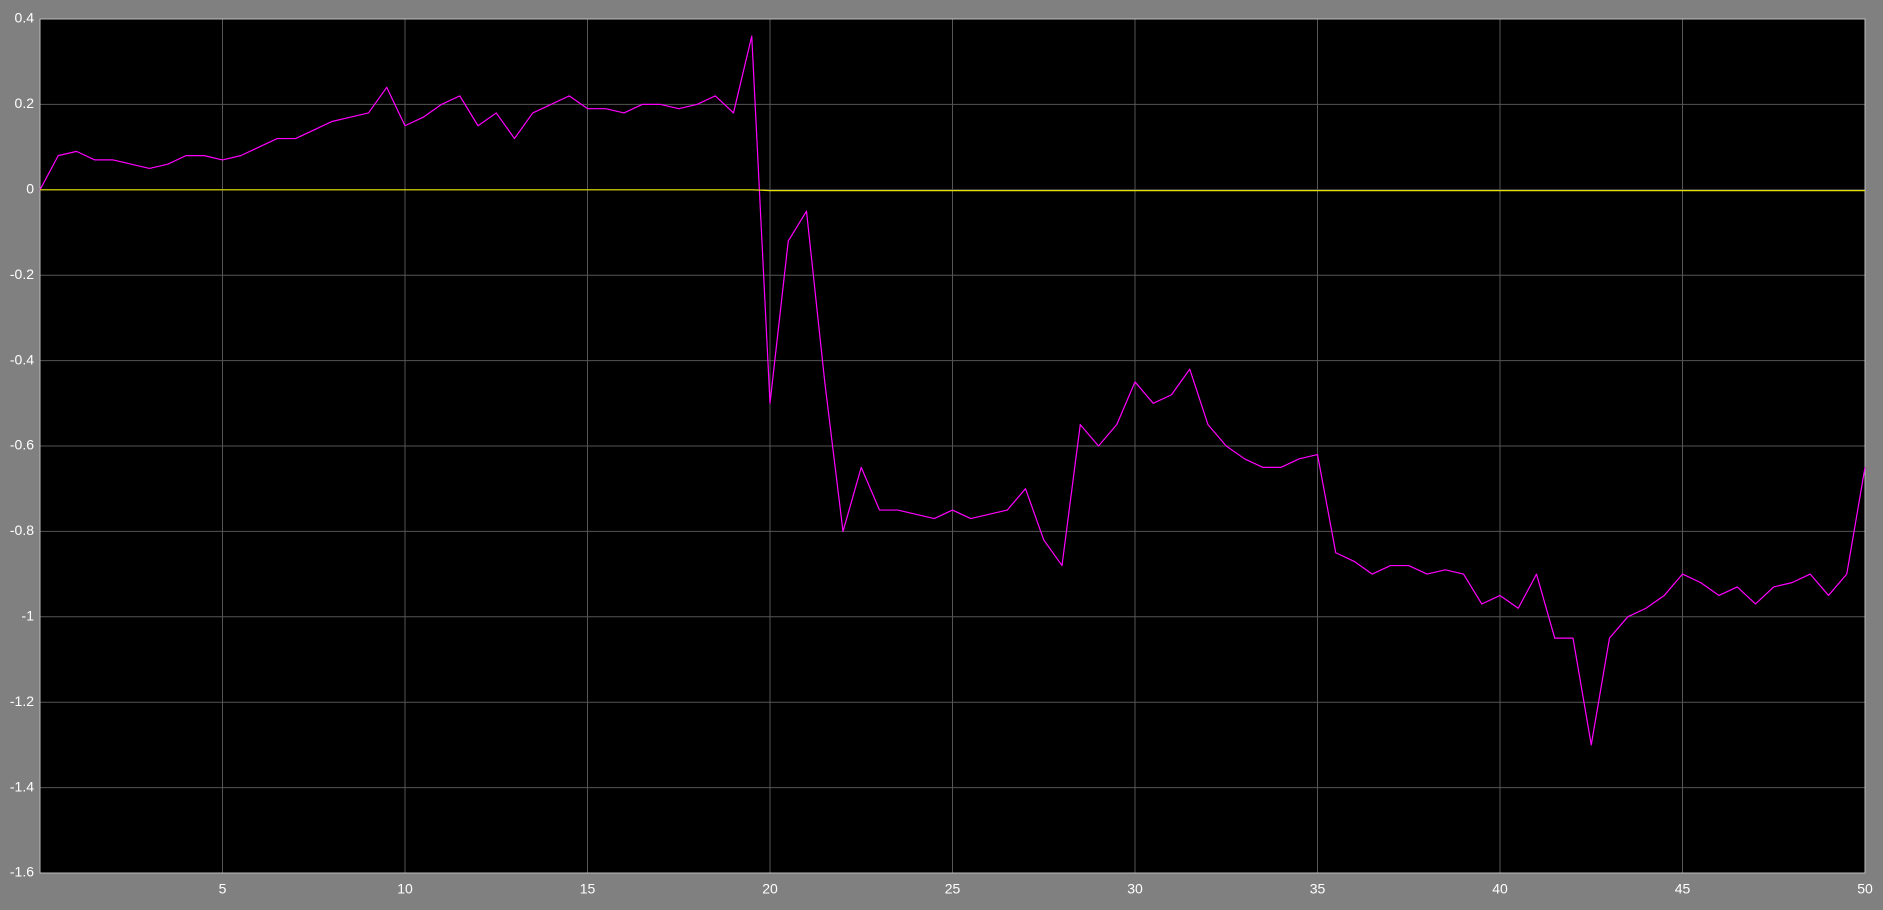  Describe the element at coordinates (22, 274) in the screenshot. I see `y-tick-label: -0.2` at that location.